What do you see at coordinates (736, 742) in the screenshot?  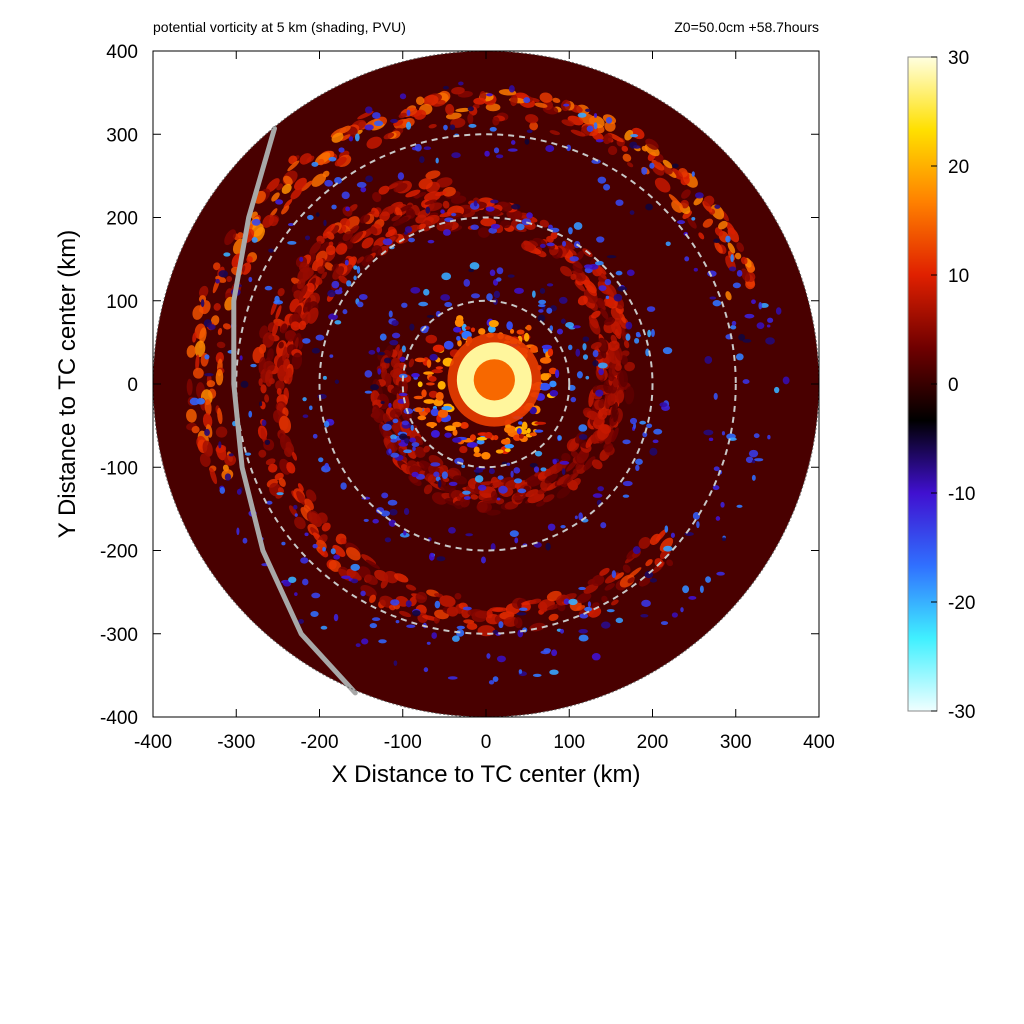 I see `x-tick-label: 300` at bounding box center [736, 742].